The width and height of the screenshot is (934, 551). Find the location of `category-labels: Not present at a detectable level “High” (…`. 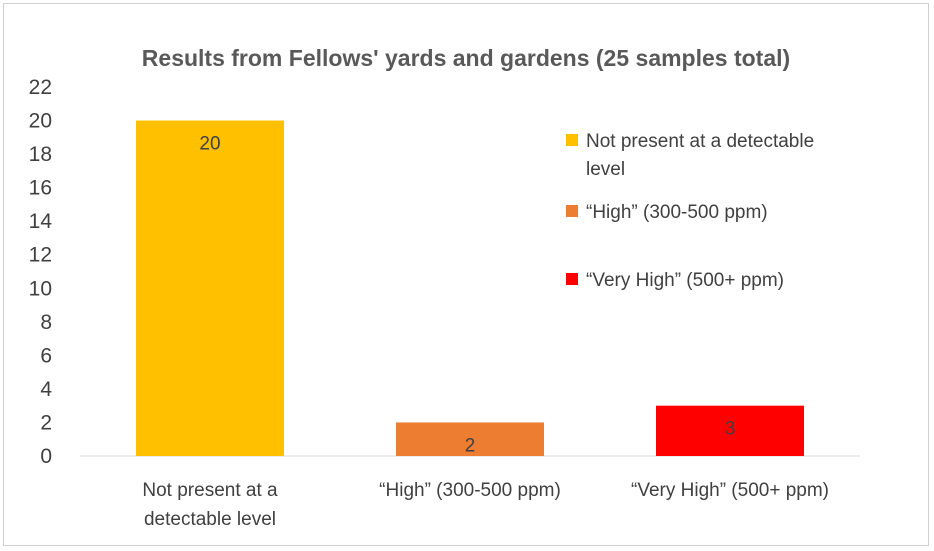

category-labels: Not present at a detectable level “High” (… is located at coordinates (485, 505).